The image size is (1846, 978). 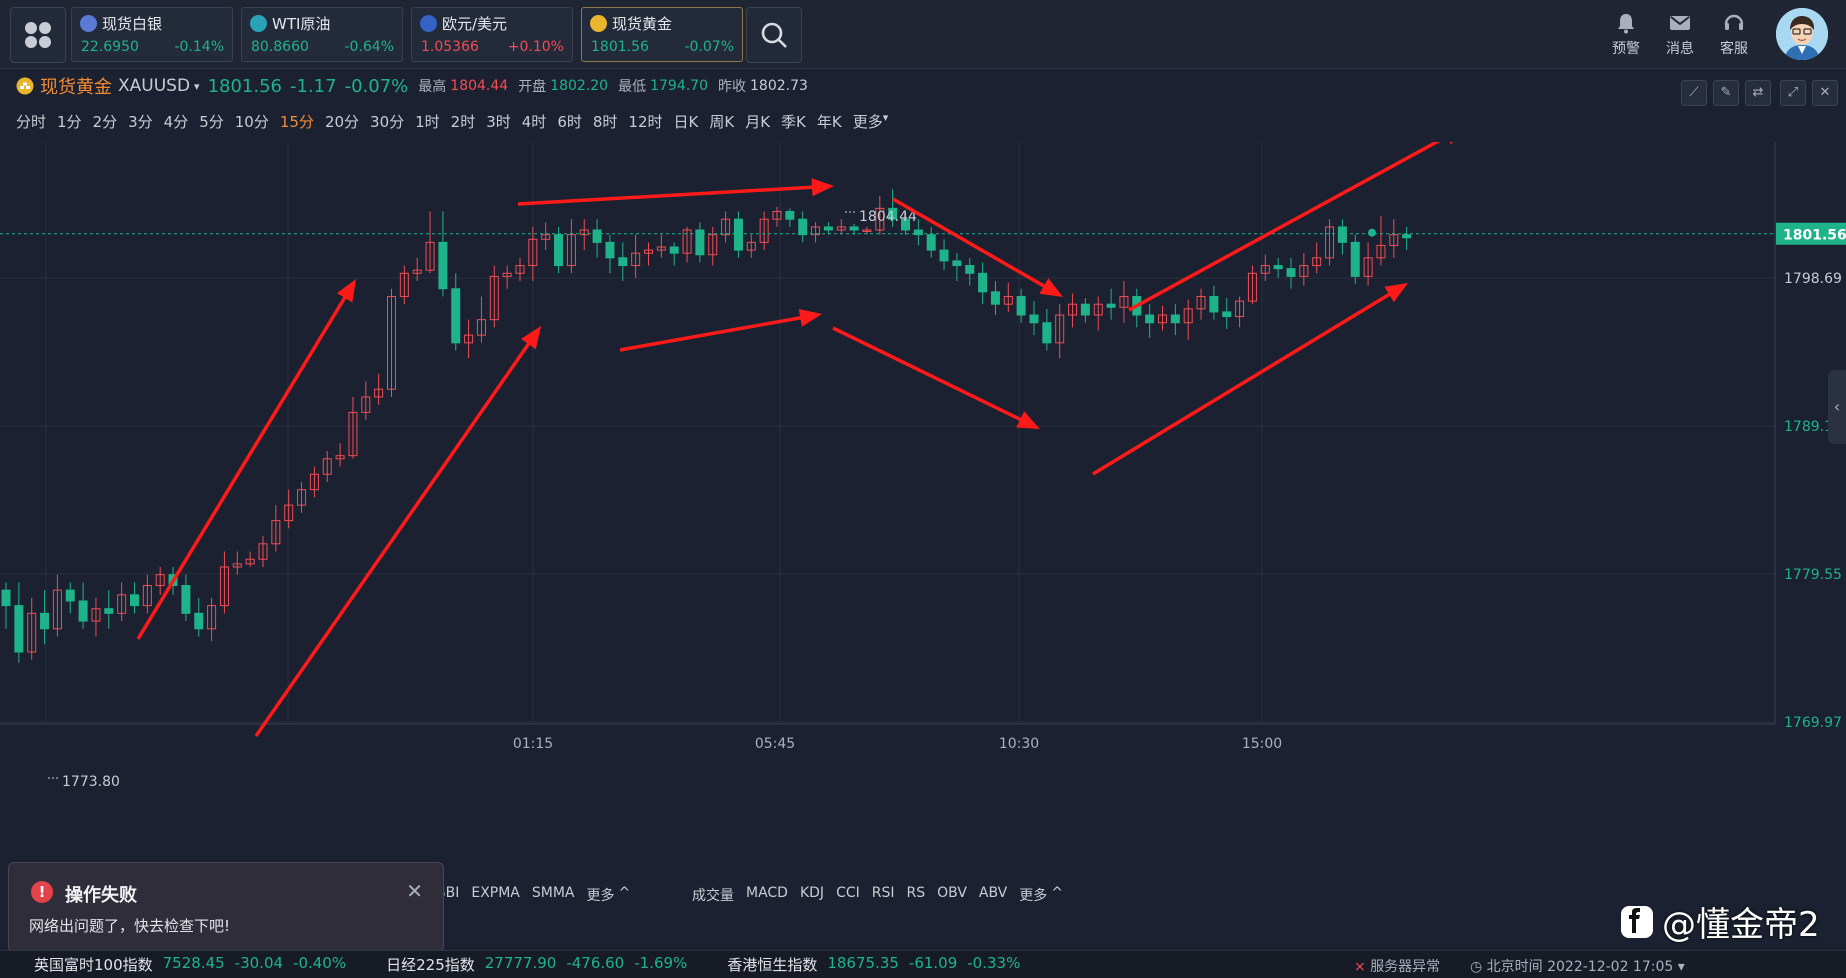 What do you see at coordinates (427, 122) in the screenshot?
I see `period-tab: 1时` at bounding box center [427, 122].